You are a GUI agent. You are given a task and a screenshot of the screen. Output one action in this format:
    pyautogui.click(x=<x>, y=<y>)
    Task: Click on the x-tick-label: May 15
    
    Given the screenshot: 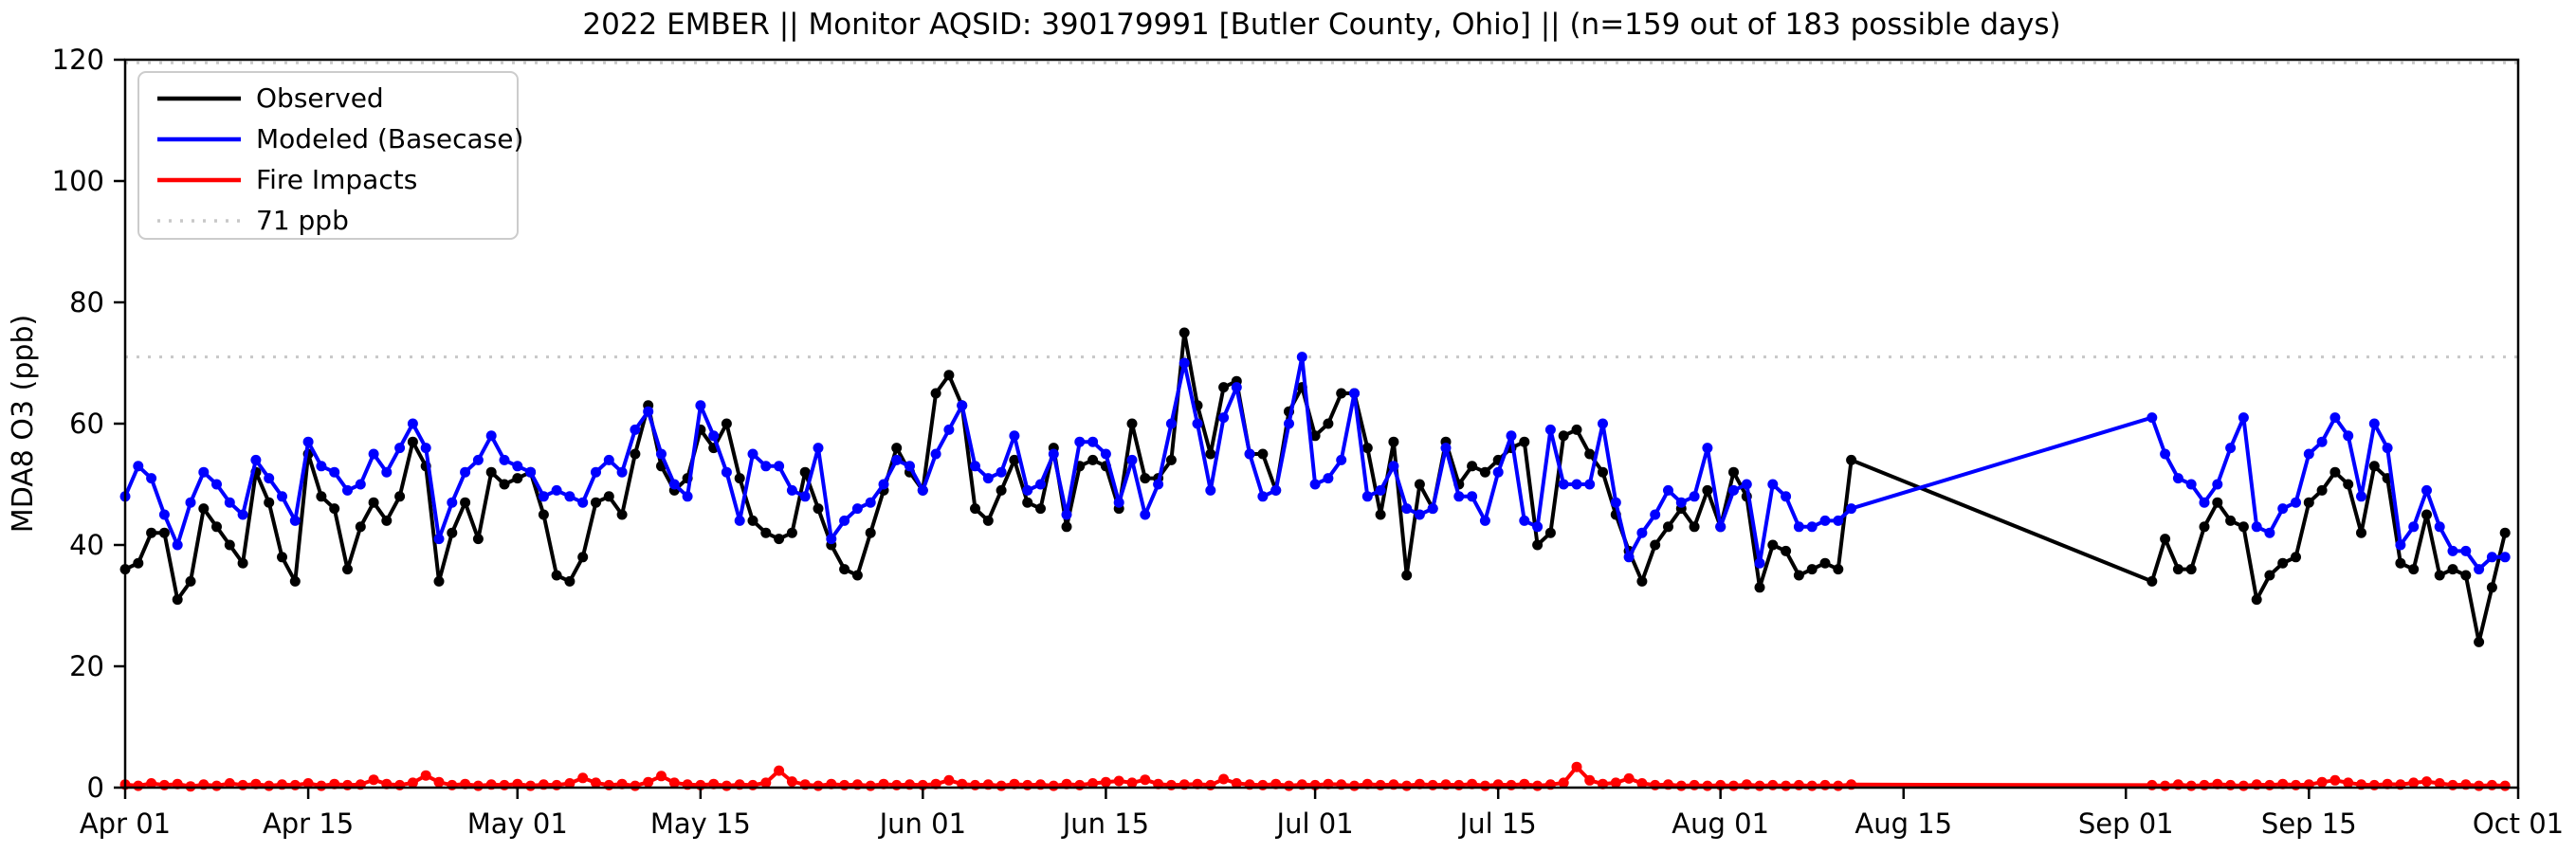 What is the action you would take?
    pyautogui.click(x=700, y=824)
    